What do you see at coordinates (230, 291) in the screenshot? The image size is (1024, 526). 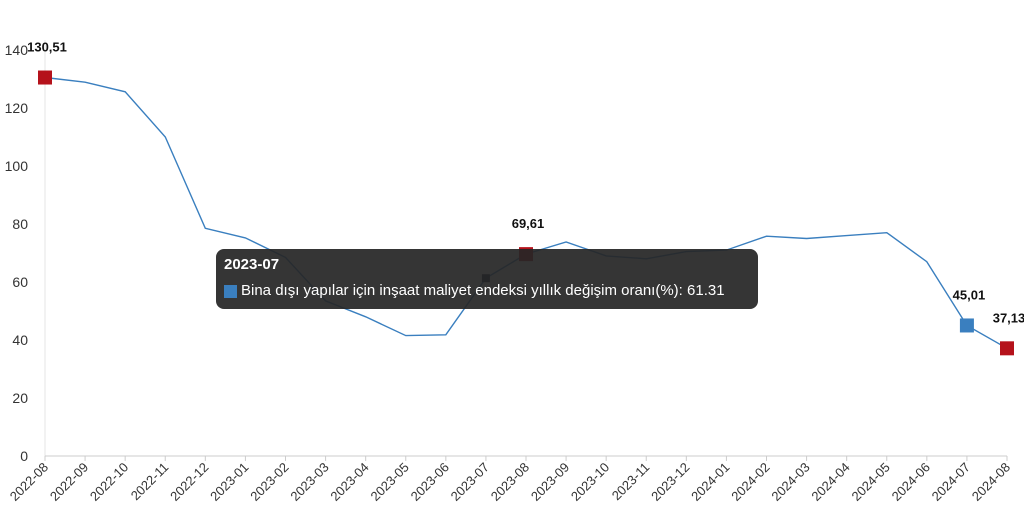 I see `tooltip-series-swatch` at bounding box center [230, 291].